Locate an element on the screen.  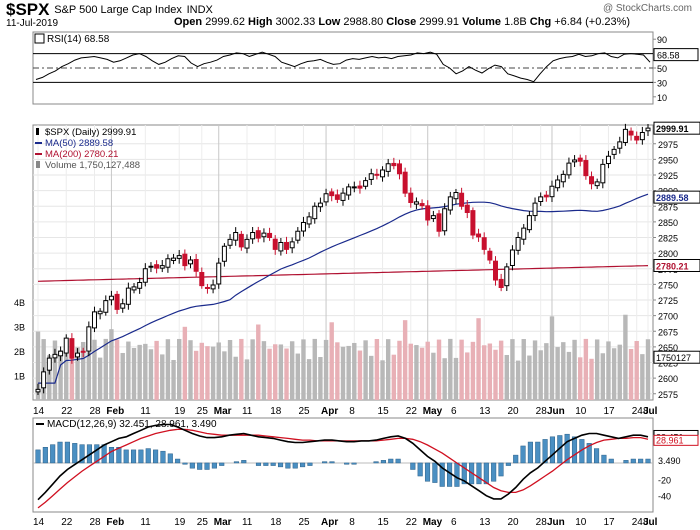
price-tick-label: 2950 is located at coordinates (668, 160).